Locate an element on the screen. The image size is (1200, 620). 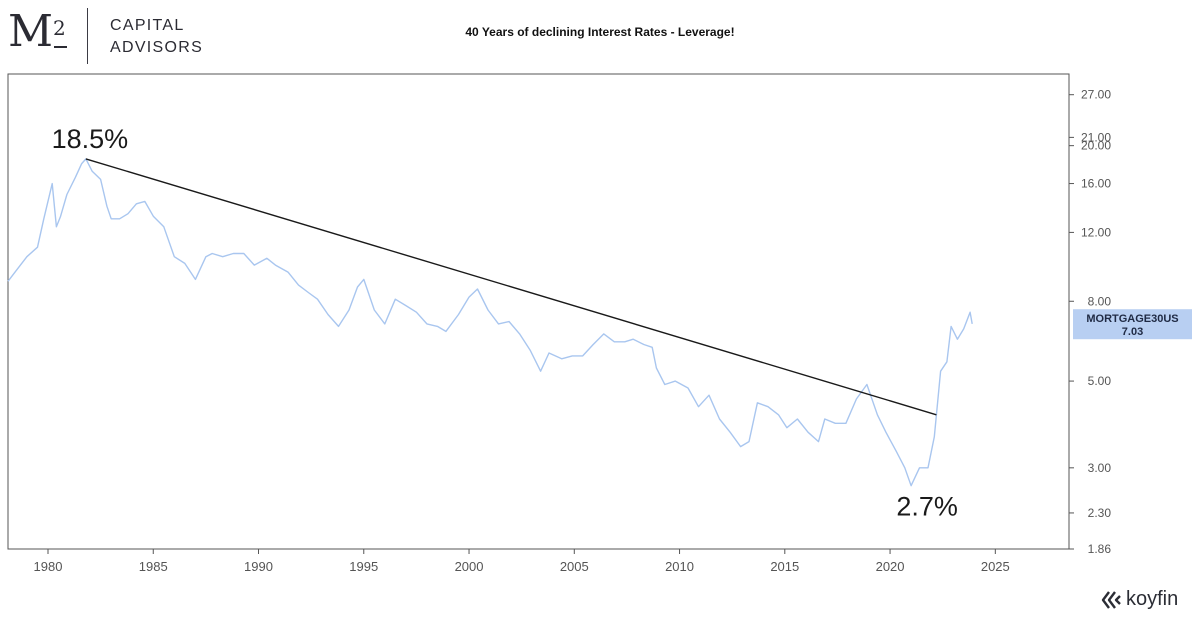
y-tick-label: 8.00 is located at coordinates (1100, 301).